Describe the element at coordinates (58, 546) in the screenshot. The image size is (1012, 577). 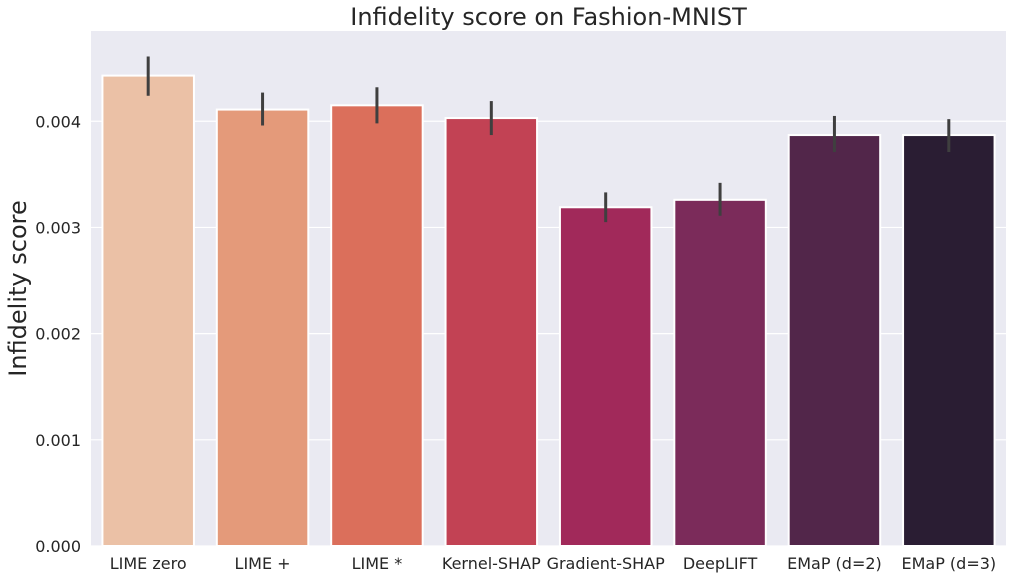
I see `y-tick-label: 0.000` at that location.